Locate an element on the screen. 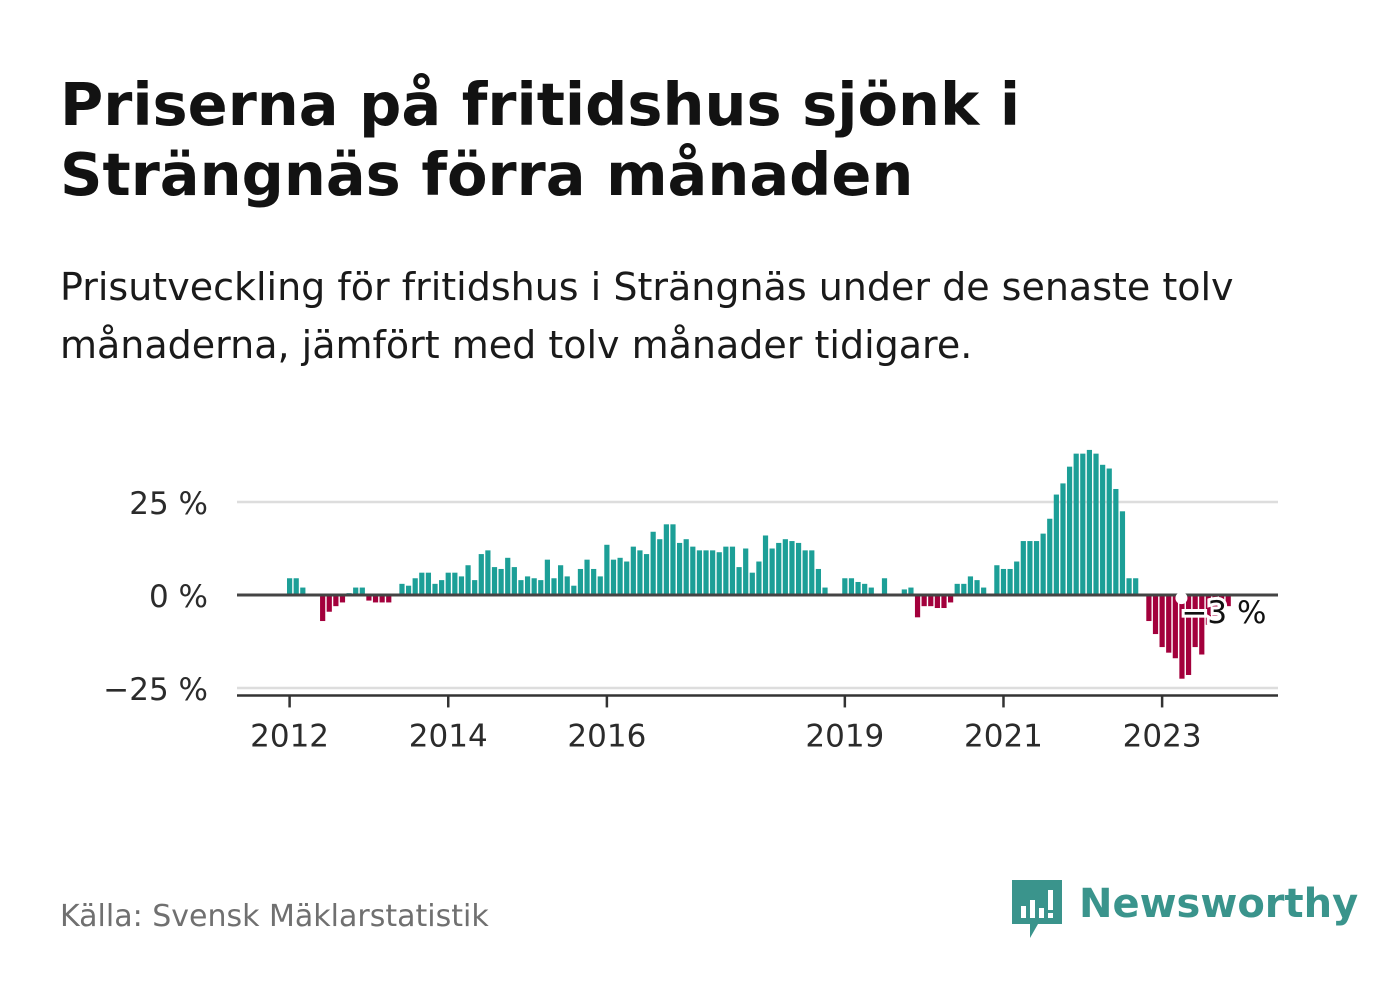 Image resolution: width=1382 pixels, height=999 pixels. x-tick-label: 2014 is located at coordinates (448, 736).